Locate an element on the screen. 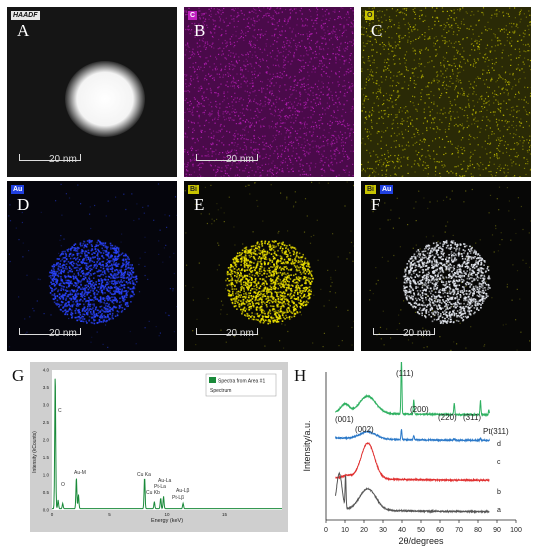 This screenshot has width=540, height=550. panel-c: O C is located at coordinates (446, 92).